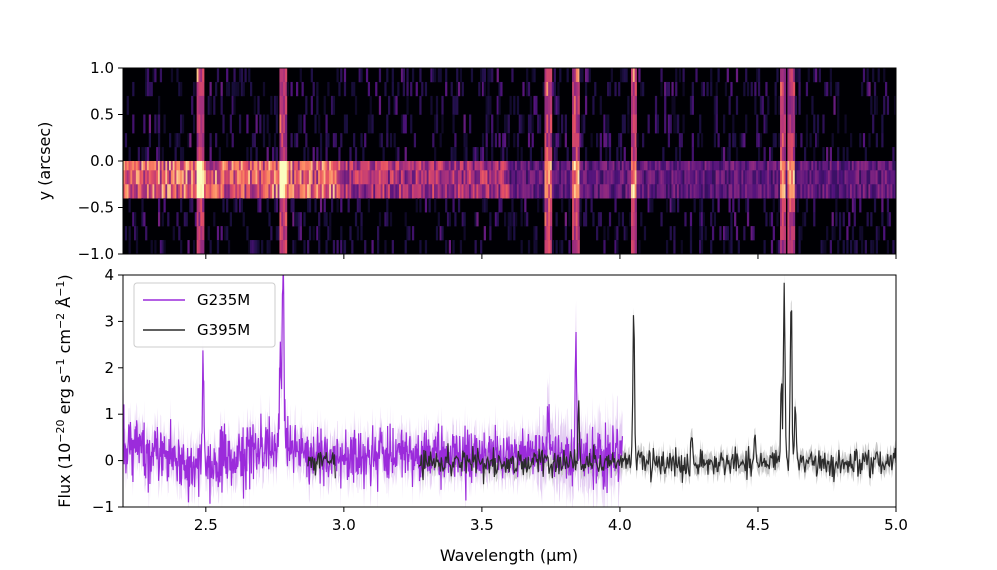 This screenshot has height=570, width=997. I want to click on top-y-tick-label: 1.0, so click(102, 68).